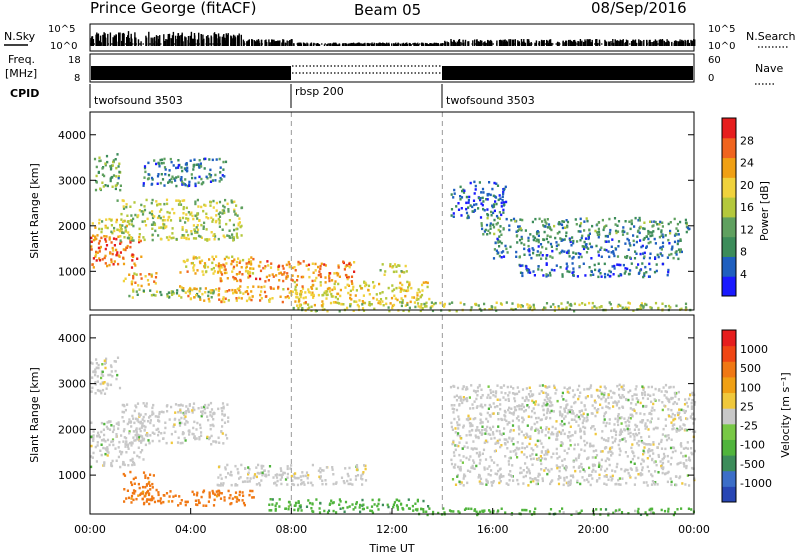  I want to click on noise-right-tick-top: 10^5, so click(721, 29).